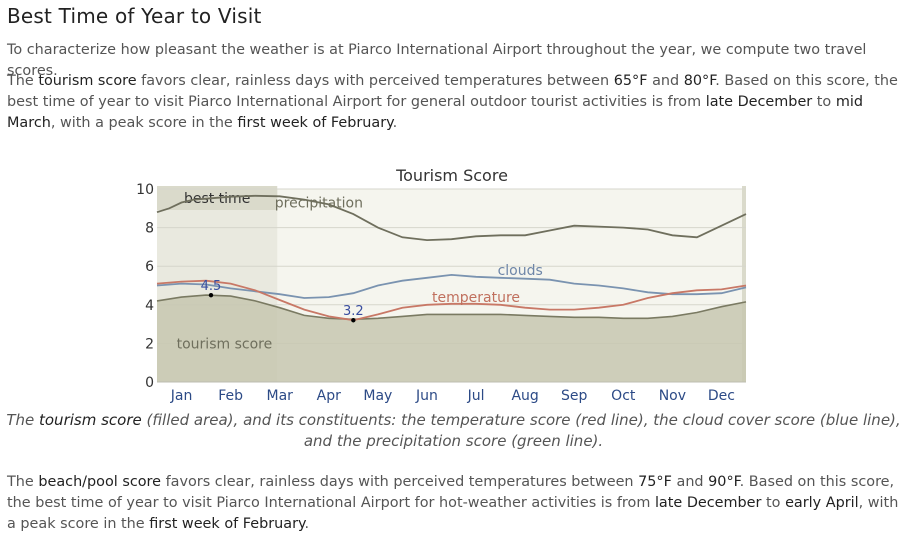  What do you see at coordinates (724, 482) in the screenshot?
I see `highlight: 90°F` at bounding box center [724, 482].